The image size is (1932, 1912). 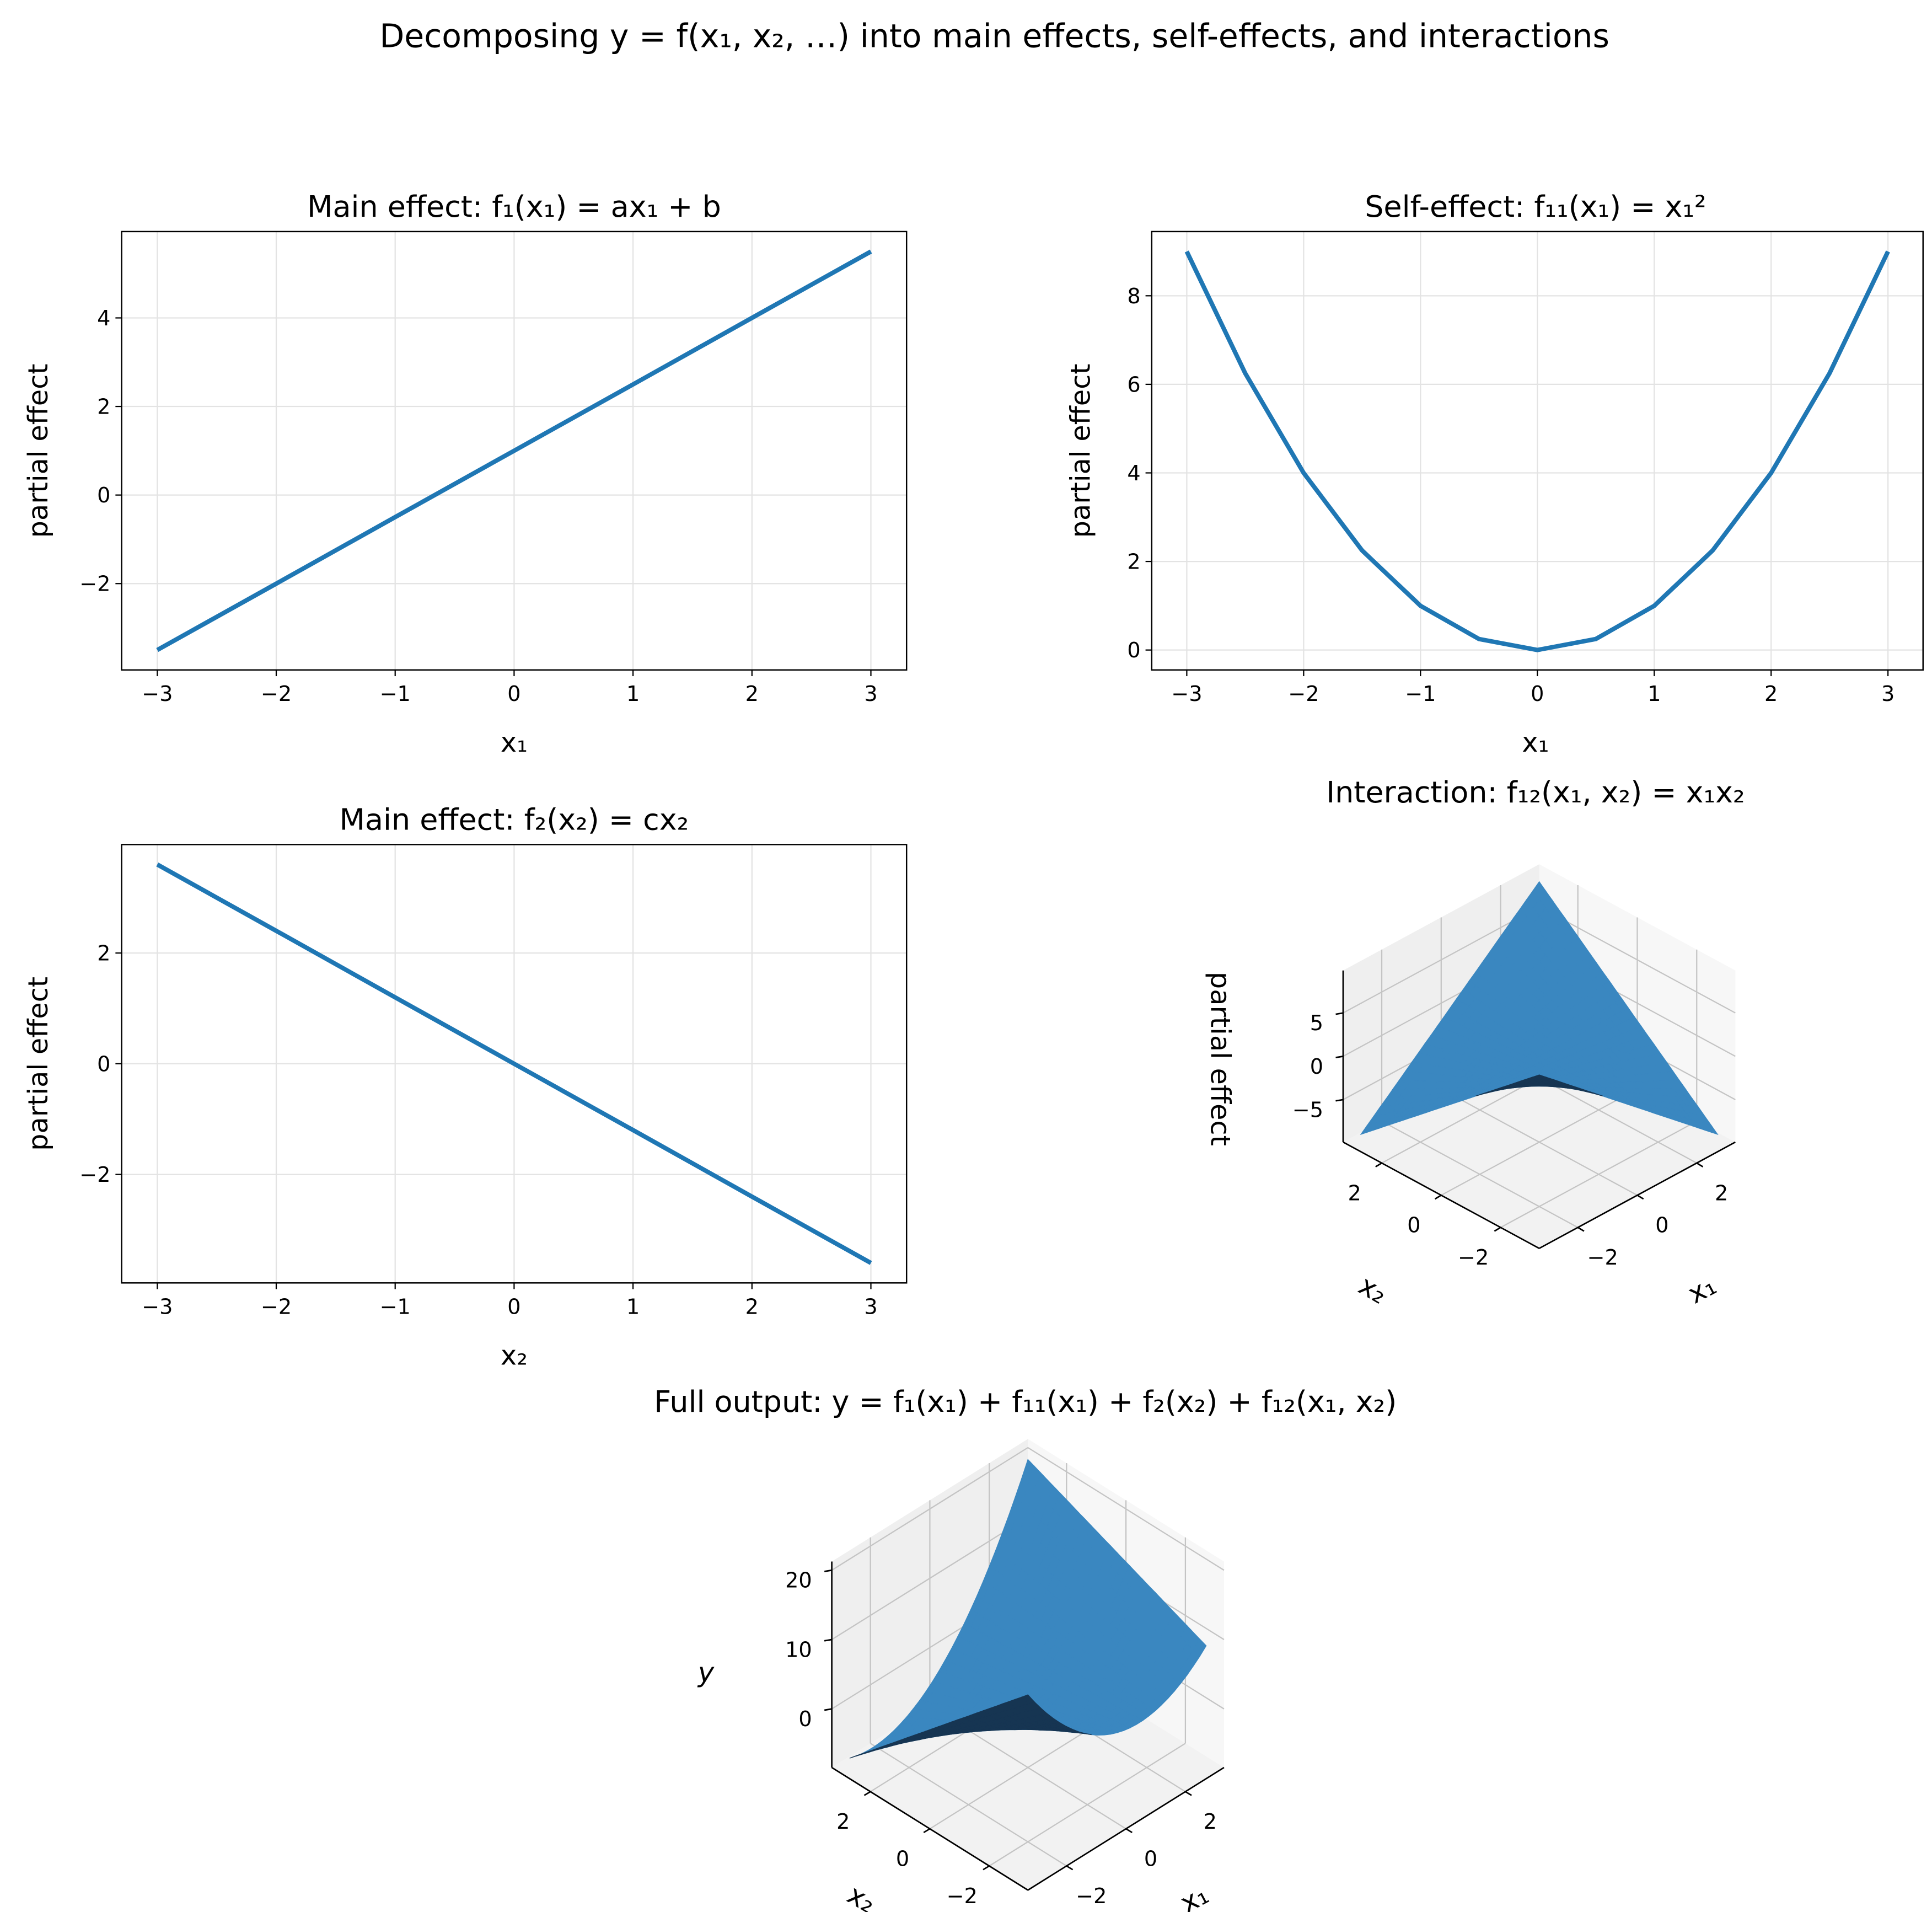 I want to click on plot5-xtick-label: 0, so click(x=1150, y=1859).